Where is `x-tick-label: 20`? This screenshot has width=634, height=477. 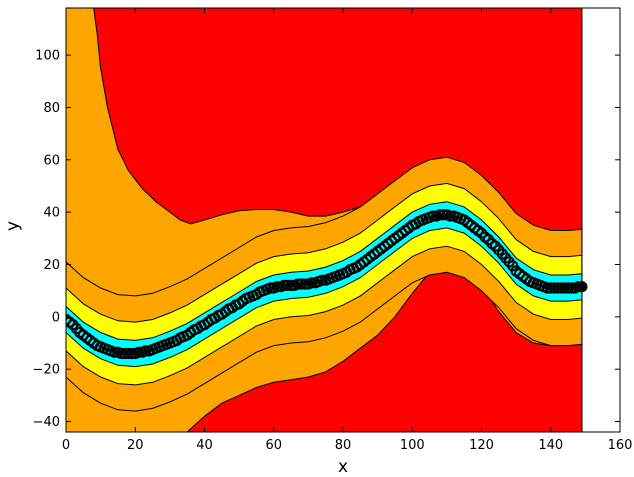 x-tick-label: 20 is located at coordinates (135, 445).